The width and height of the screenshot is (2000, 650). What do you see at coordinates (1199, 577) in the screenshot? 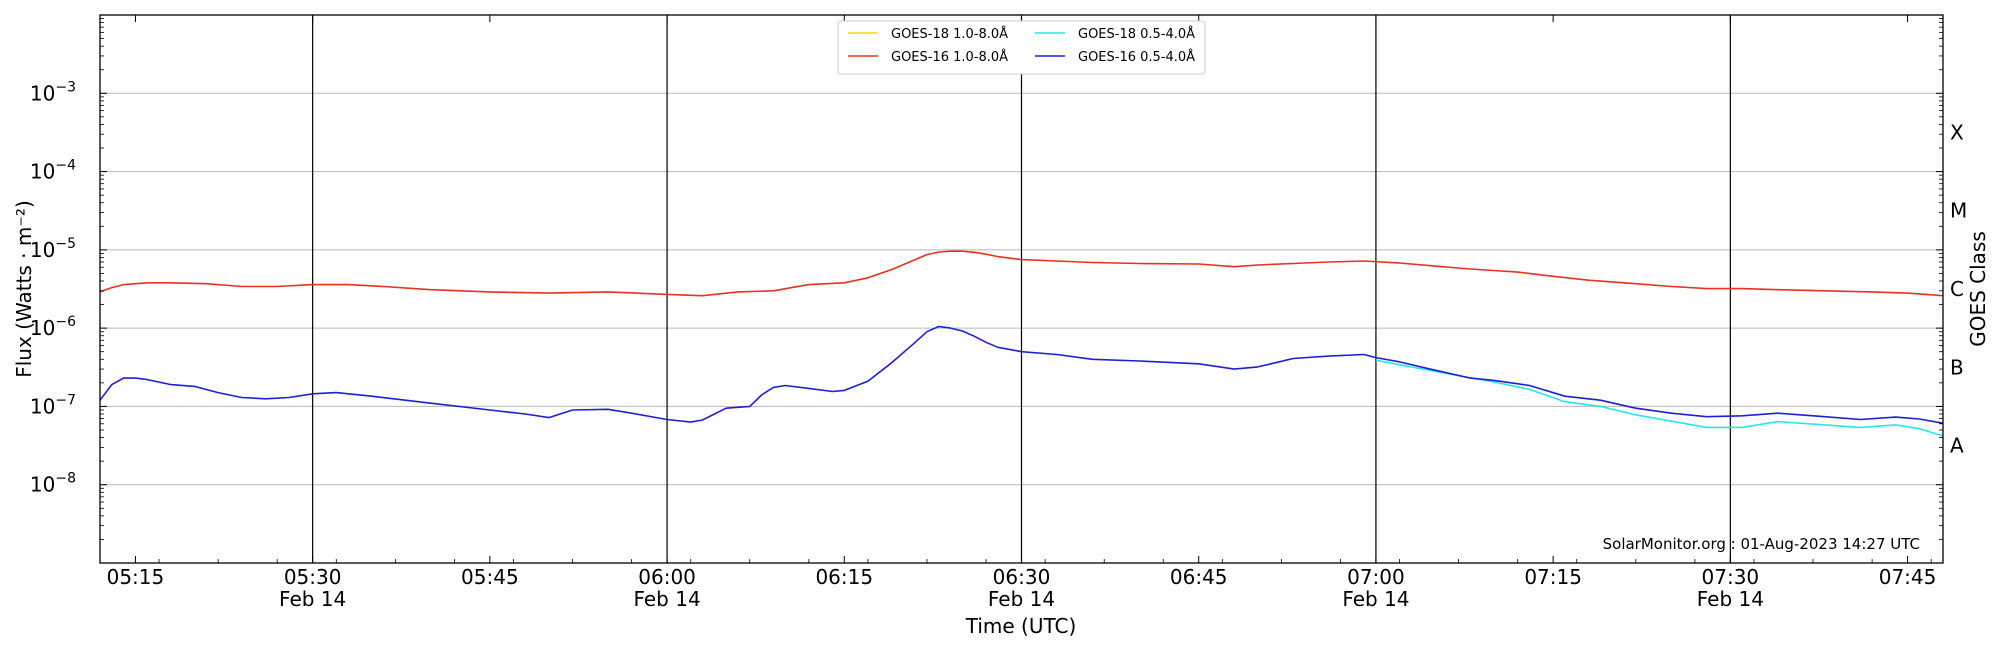
I see `x-tick-label: 06:45` at bounding box center [1199, 577].